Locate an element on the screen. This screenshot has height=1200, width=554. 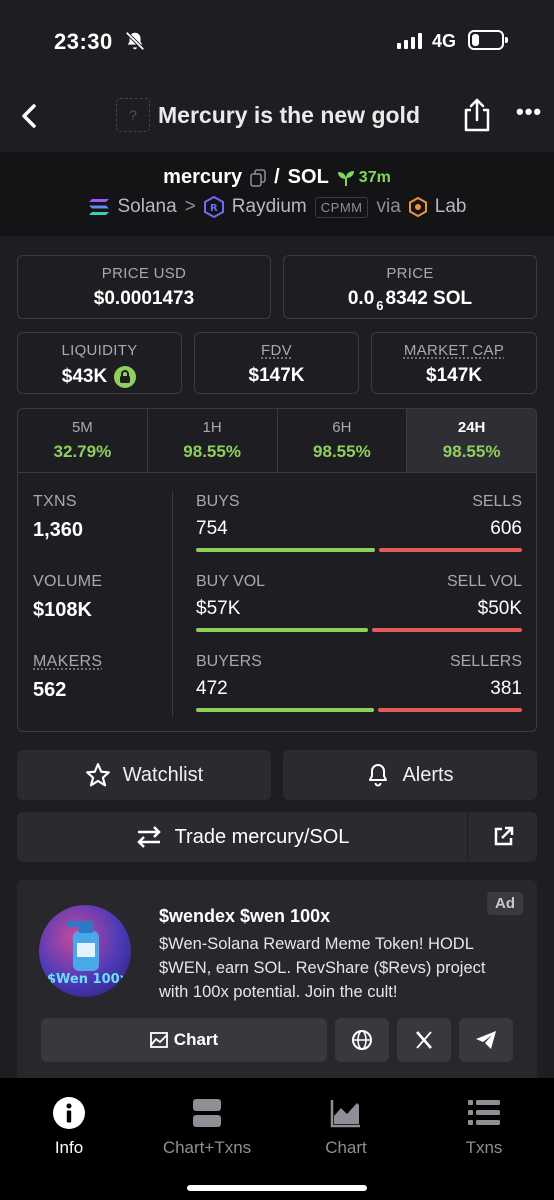
trade-label: Trade mercury/SOL is located at coordinates (262, 836).